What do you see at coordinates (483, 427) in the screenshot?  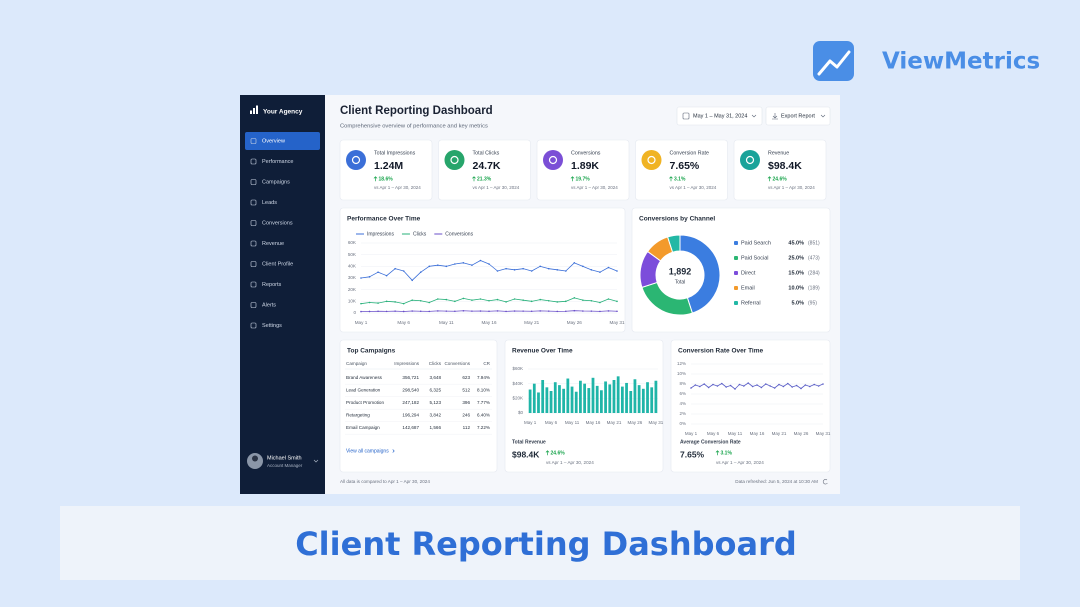 I see `table-cell: 7.22%` at bounding box center [483, 427].